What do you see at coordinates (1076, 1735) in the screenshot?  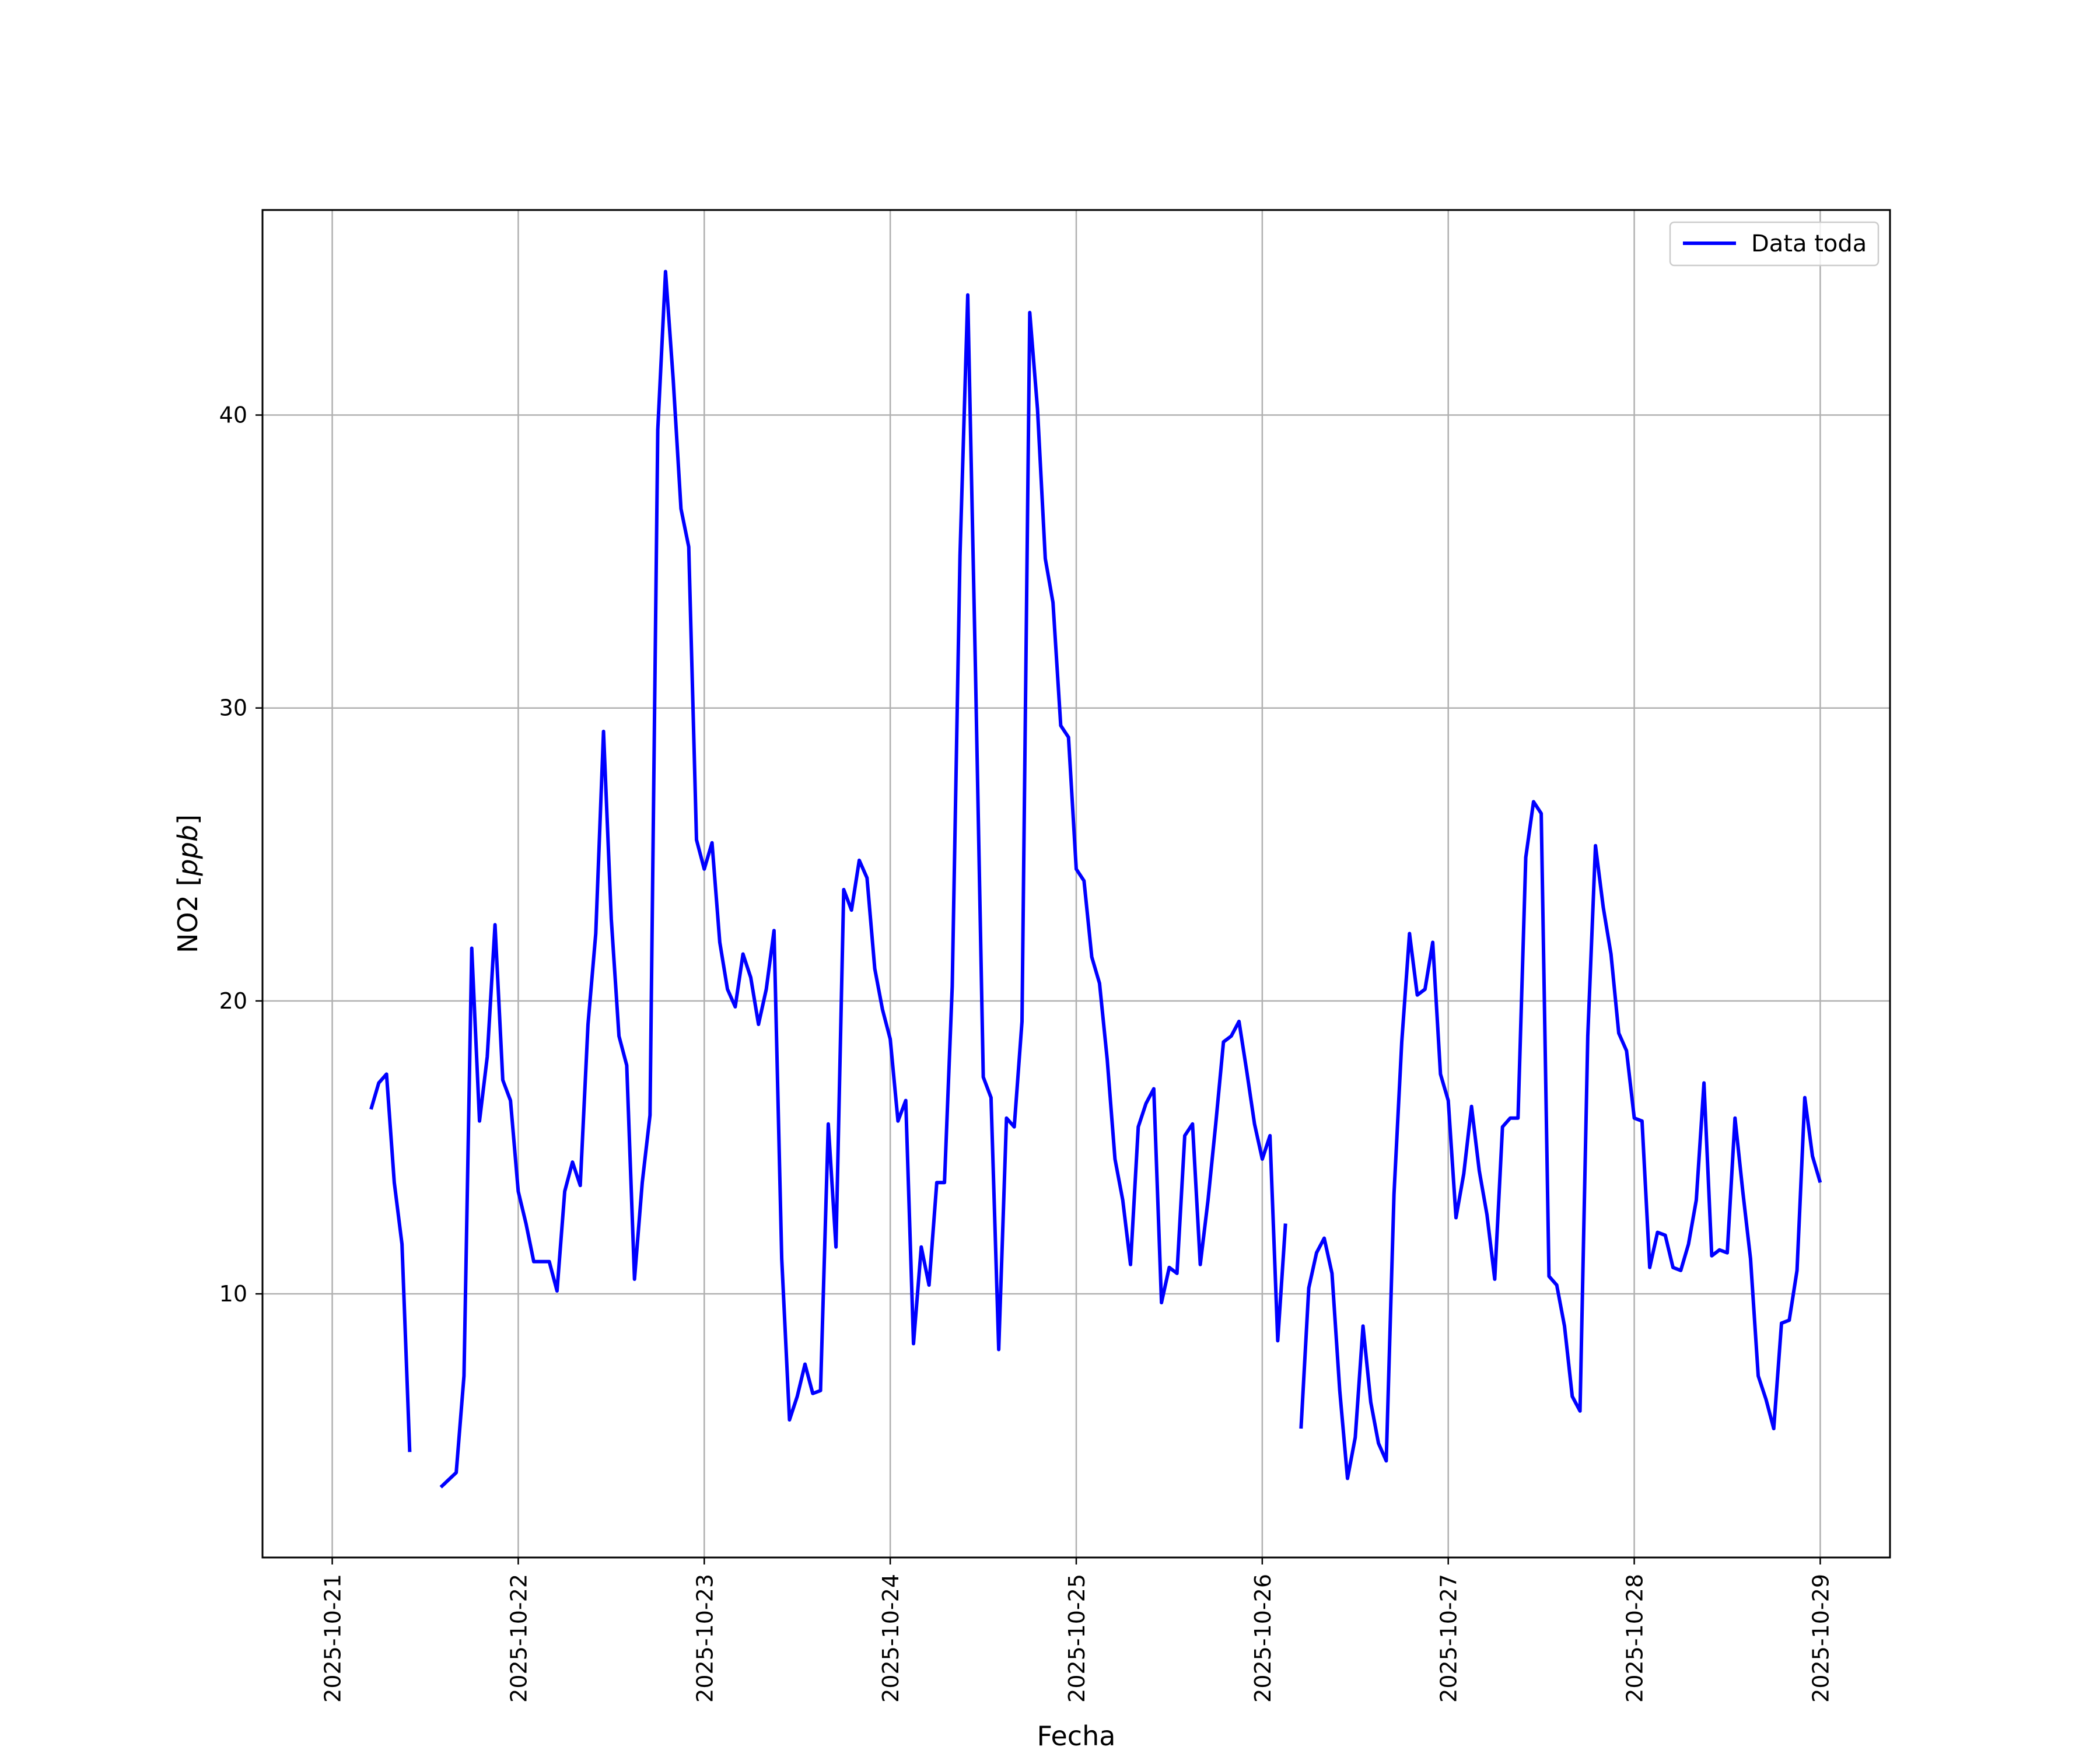 I see `x-axis-title: Fecha` at bounding box center [1076, 1735].